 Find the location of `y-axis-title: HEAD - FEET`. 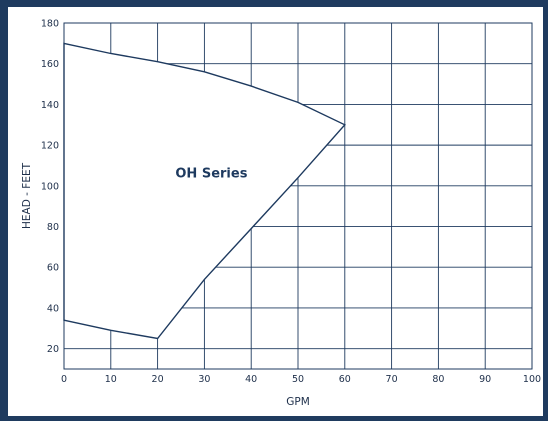

y-axis-title: HEAD - FEET is located at coordinates (27, 195).